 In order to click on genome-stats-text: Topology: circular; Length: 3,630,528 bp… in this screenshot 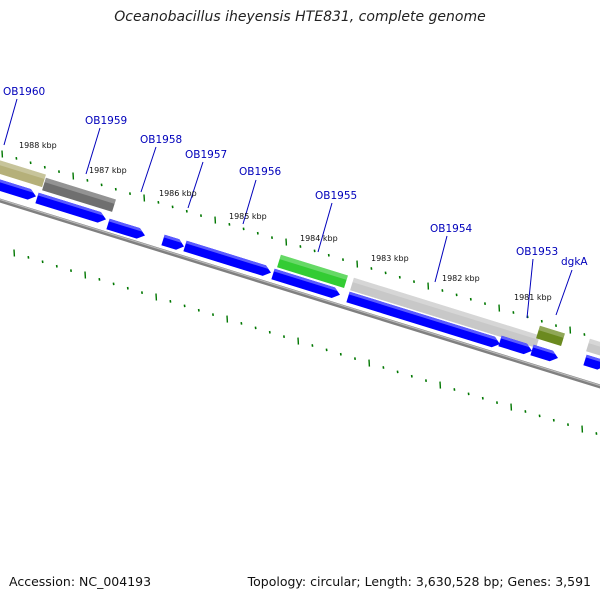, I will do `click(419, 581)`.